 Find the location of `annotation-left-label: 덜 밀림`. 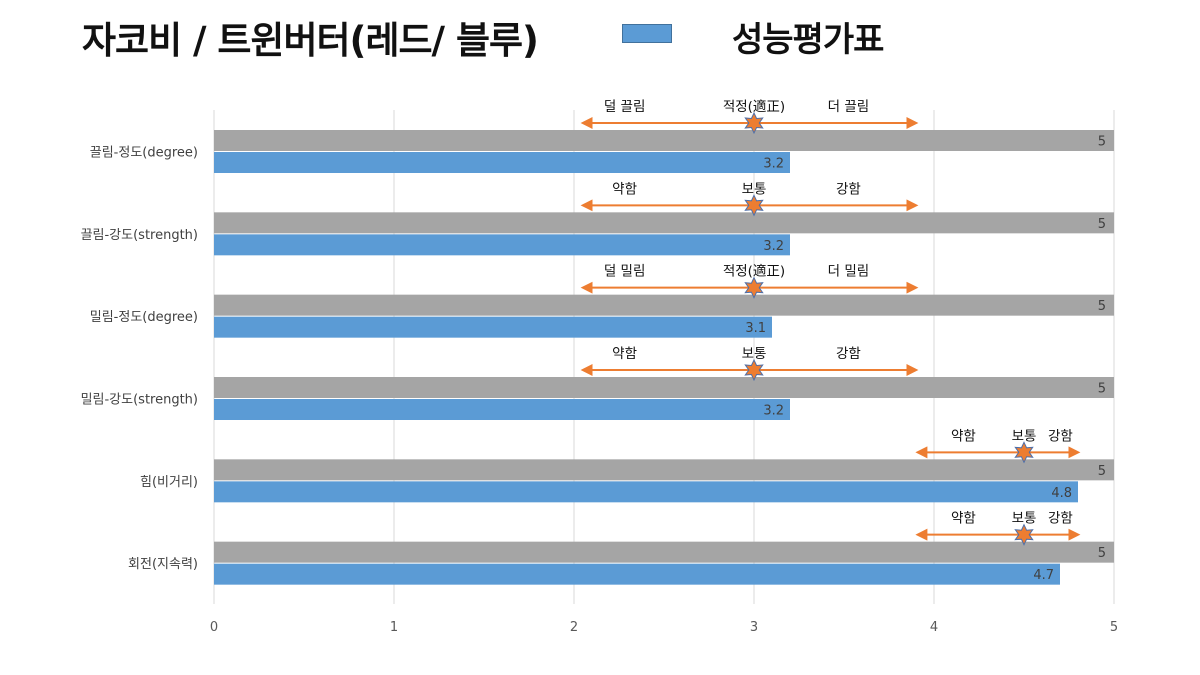

annotation-left-label: 덜 밀림 is located at coordinates (625, 272).